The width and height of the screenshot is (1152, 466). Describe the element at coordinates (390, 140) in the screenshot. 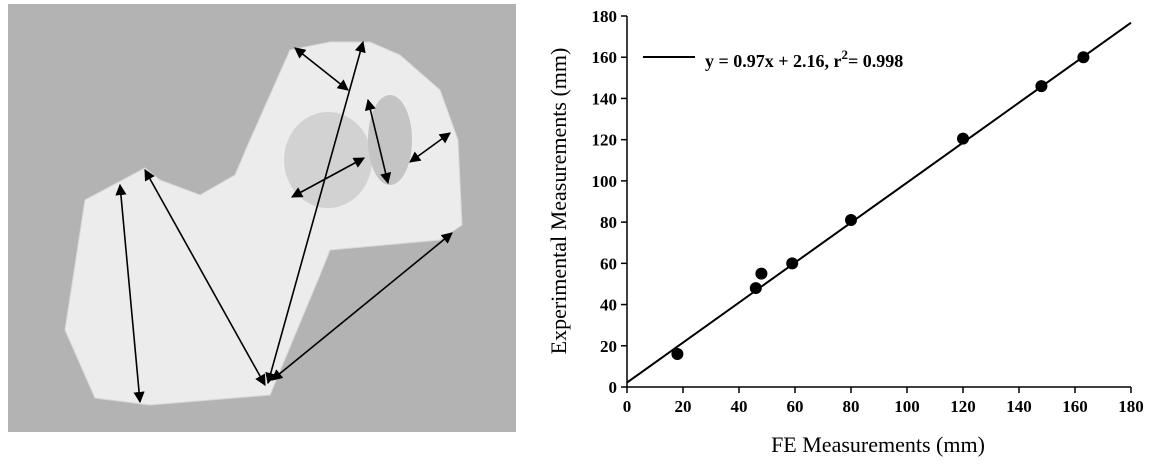

I see `foramen` at that location.